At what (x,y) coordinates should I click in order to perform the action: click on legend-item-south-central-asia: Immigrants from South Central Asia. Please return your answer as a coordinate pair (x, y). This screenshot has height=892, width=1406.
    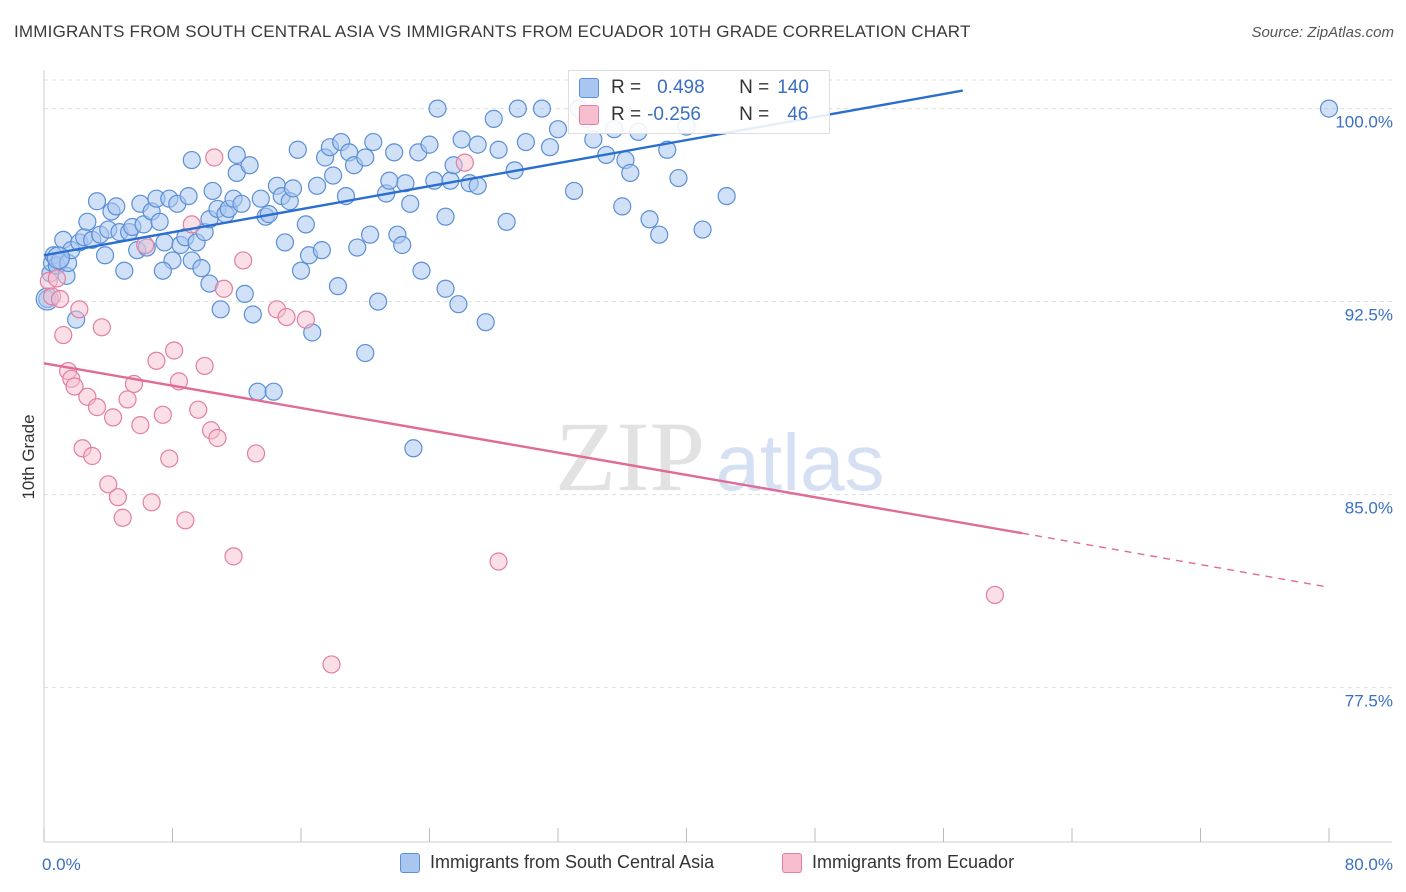
    Looking at the image, I should click on (557, 862).